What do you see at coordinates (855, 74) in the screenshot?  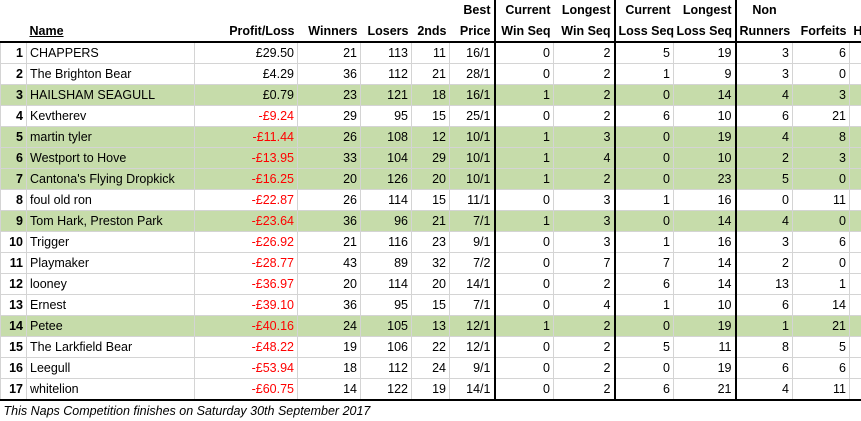 I see `holiday-cell: 0` at bounding box center [855, 74].